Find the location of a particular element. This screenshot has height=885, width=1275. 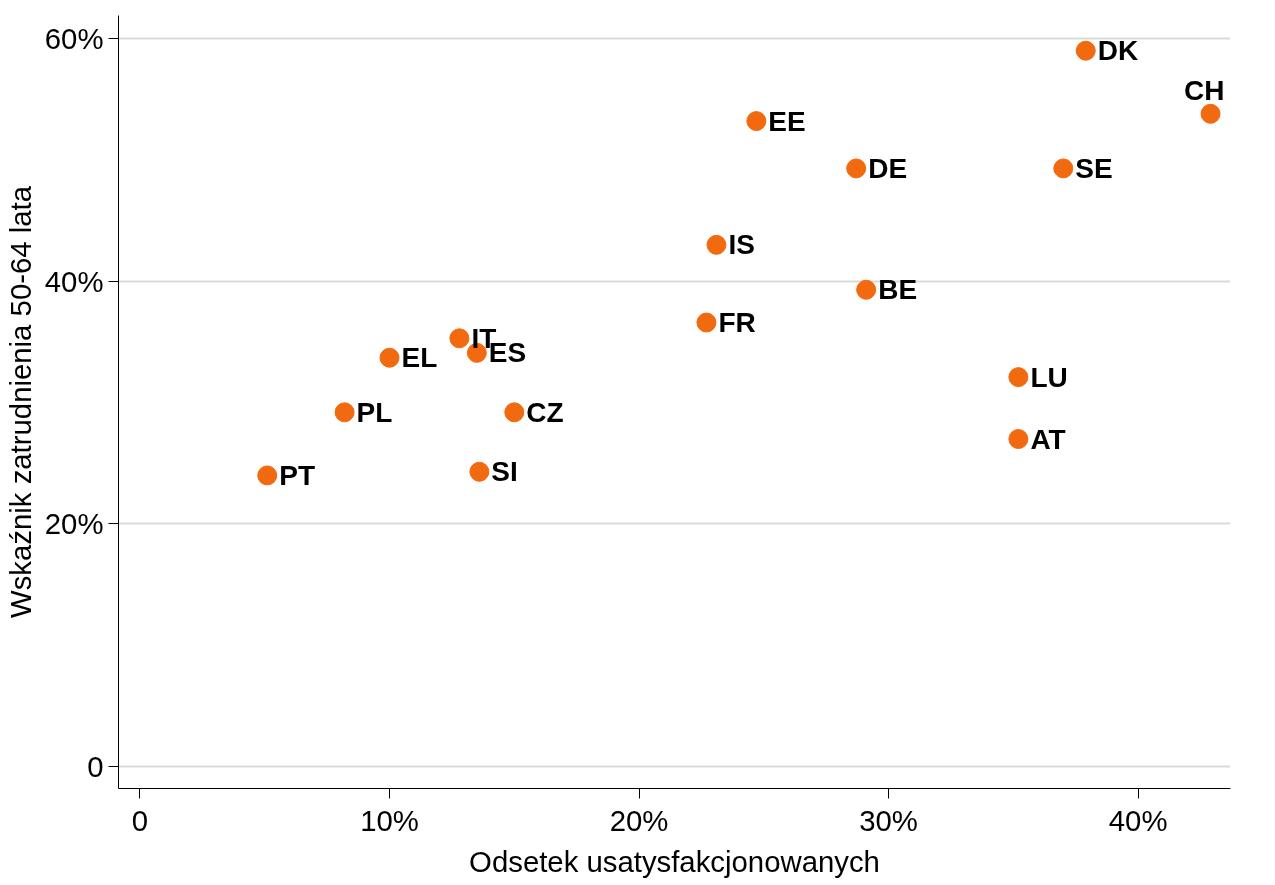

annotation: FR is located at coordinates (737, 323).